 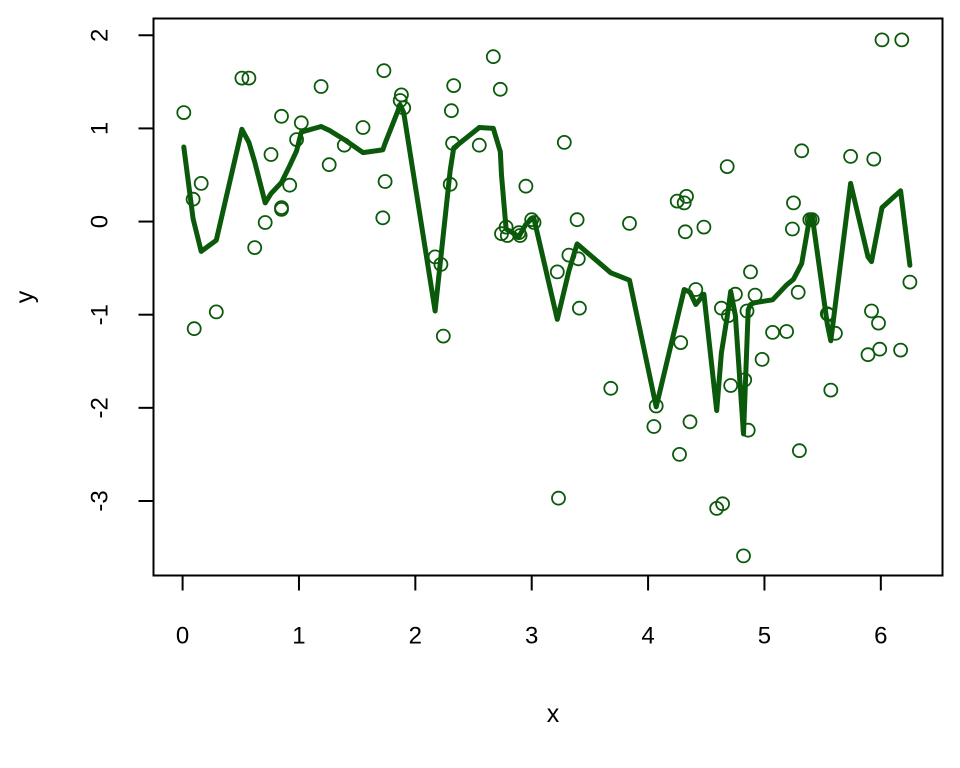 What do you see at coordinates (532, 612) in the screenshot?
I see `x-axis: 0 1 2 3 4 5 6` at bounding box center [532, 612].